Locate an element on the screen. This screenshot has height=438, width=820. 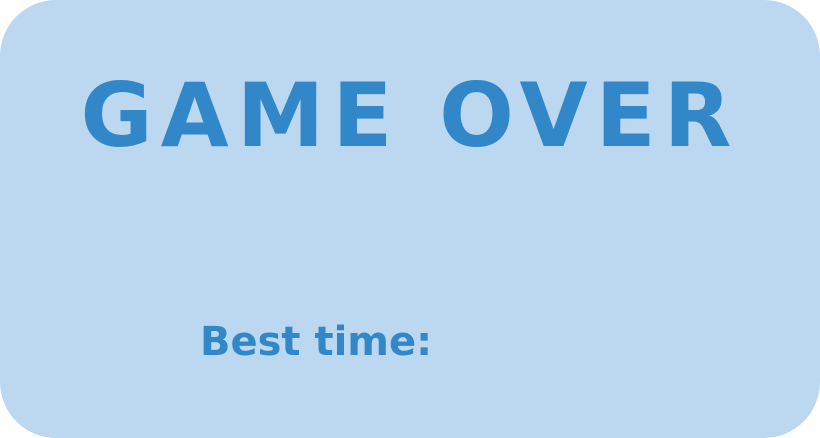
best-time-label: Best time: is located at coordinates (316, 342).